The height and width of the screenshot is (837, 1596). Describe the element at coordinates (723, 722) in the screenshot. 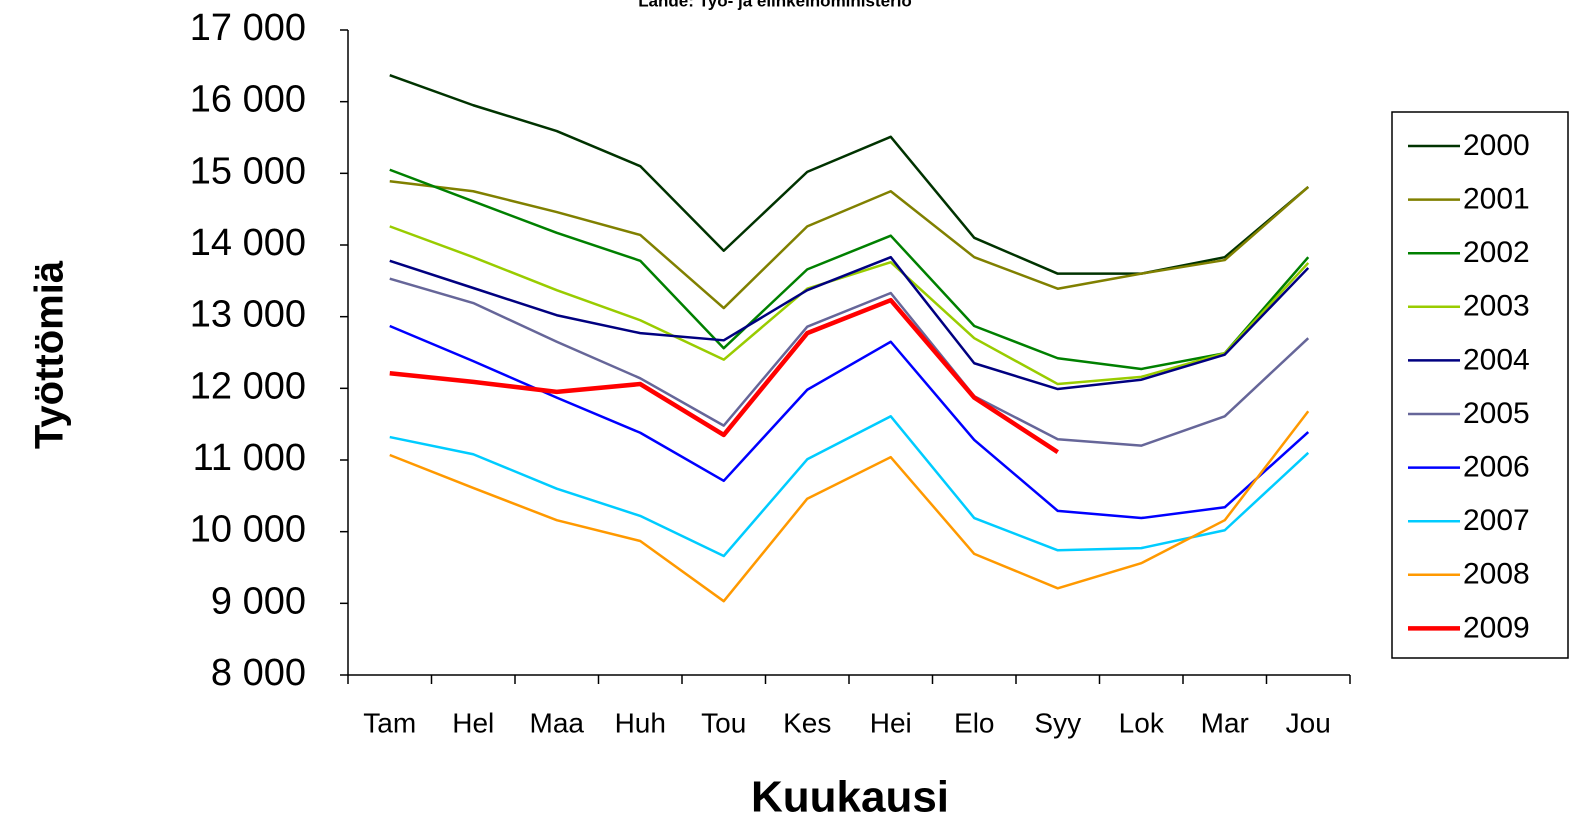

I see `x-tick-label: Tou` at that location.